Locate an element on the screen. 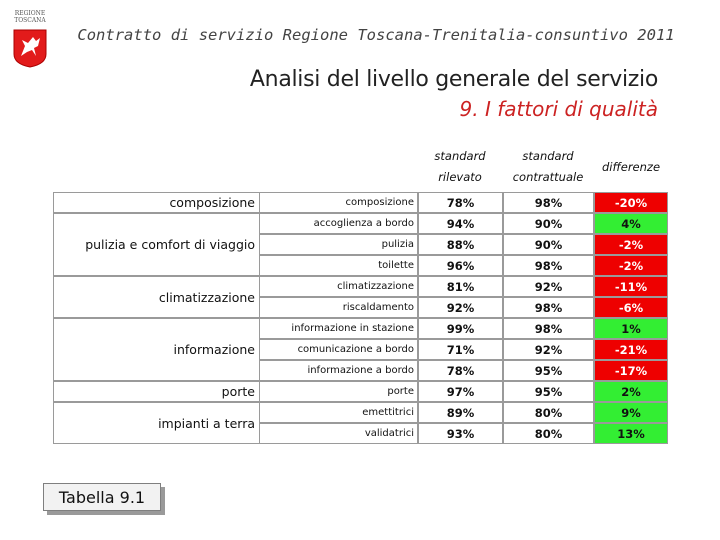  sub-factor-label: composizione is located at coordinates (338, 202).